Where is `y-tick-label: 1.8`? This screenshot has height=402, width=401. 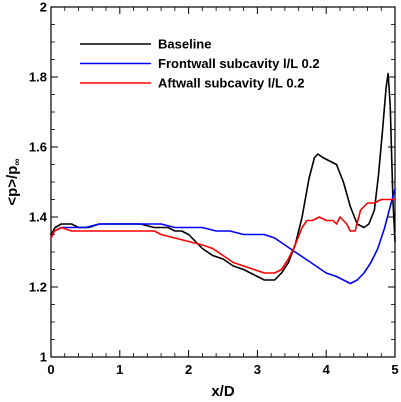
y-tick-label: 1.8 is located at coordinates (38, 77).